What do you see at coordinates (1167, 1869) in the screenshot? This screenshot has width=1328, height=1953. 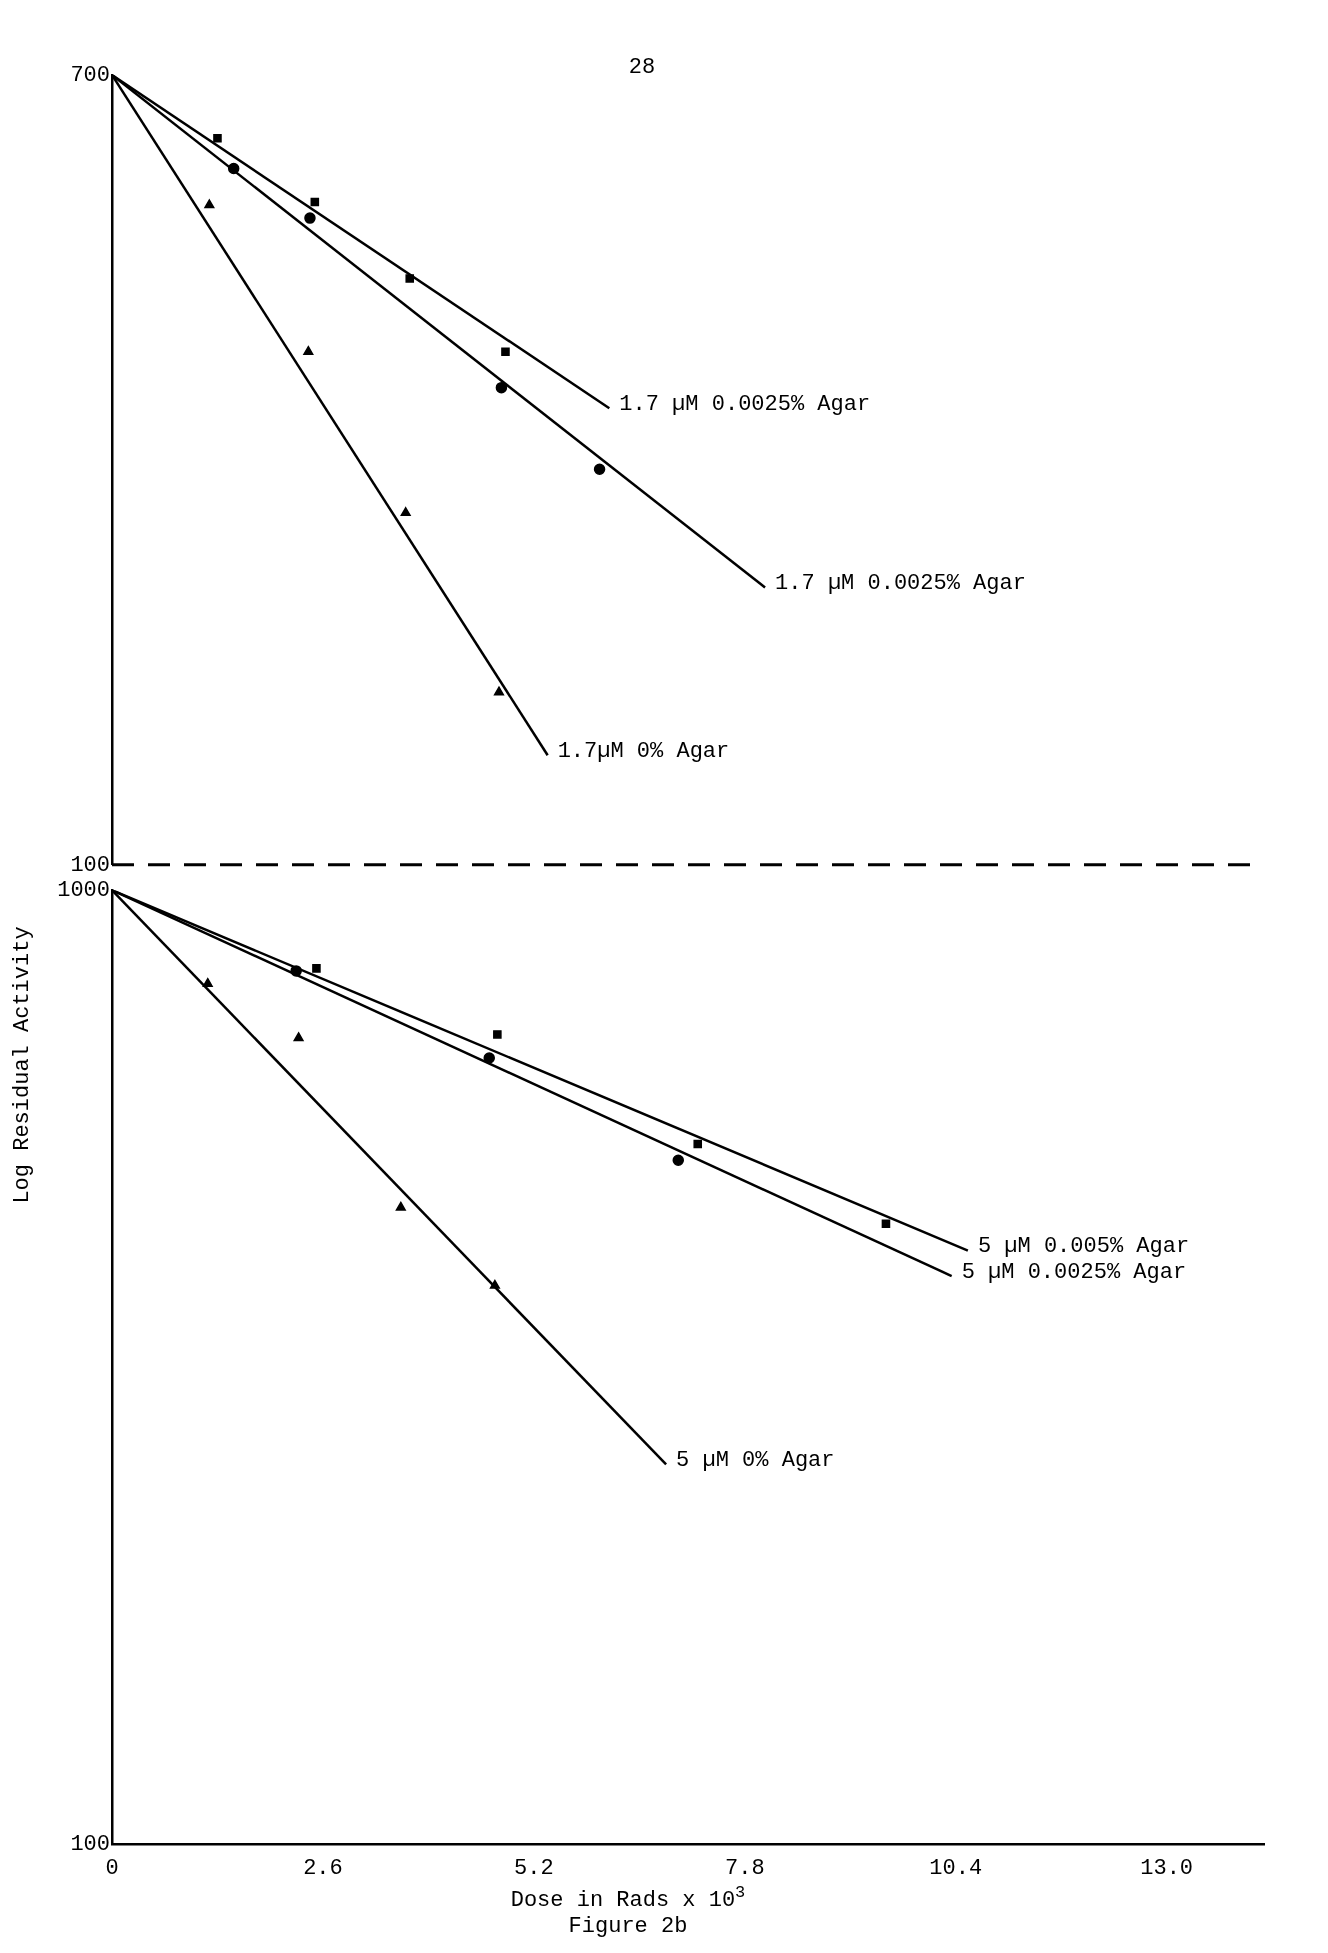 I see `x-tick-label: 13.0` at bounding box center [1167, 1869].